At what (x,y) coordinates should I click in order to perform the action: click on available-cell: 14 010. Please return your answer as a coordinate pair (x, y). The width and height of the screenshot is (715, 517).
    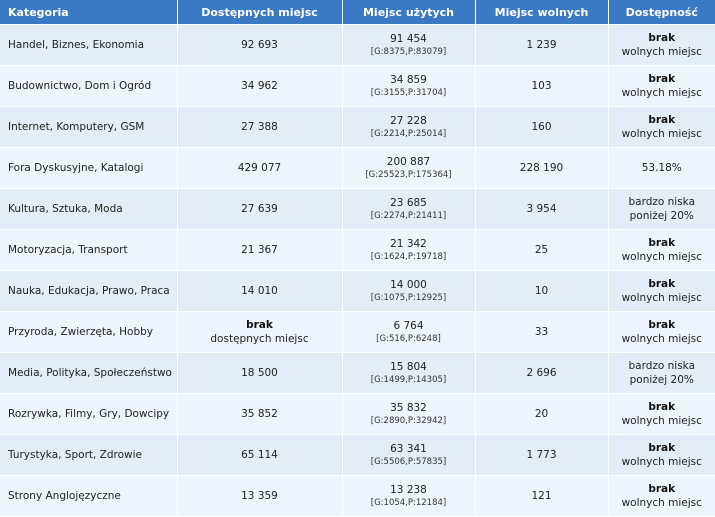
    Looking at the image, I should click on (260, 291).